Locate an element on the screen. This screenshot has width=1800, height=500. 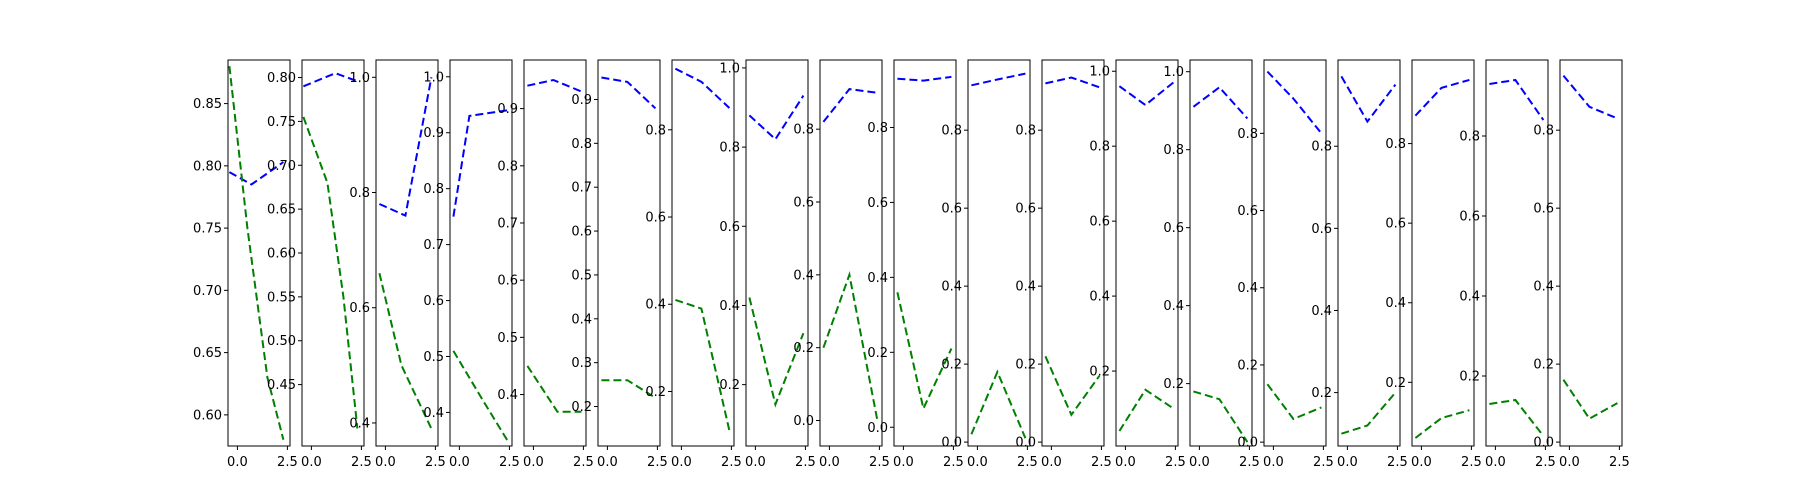
panel-18: 0.20.40.60.80.0 2.5 is located at coordinates (1507, 264).